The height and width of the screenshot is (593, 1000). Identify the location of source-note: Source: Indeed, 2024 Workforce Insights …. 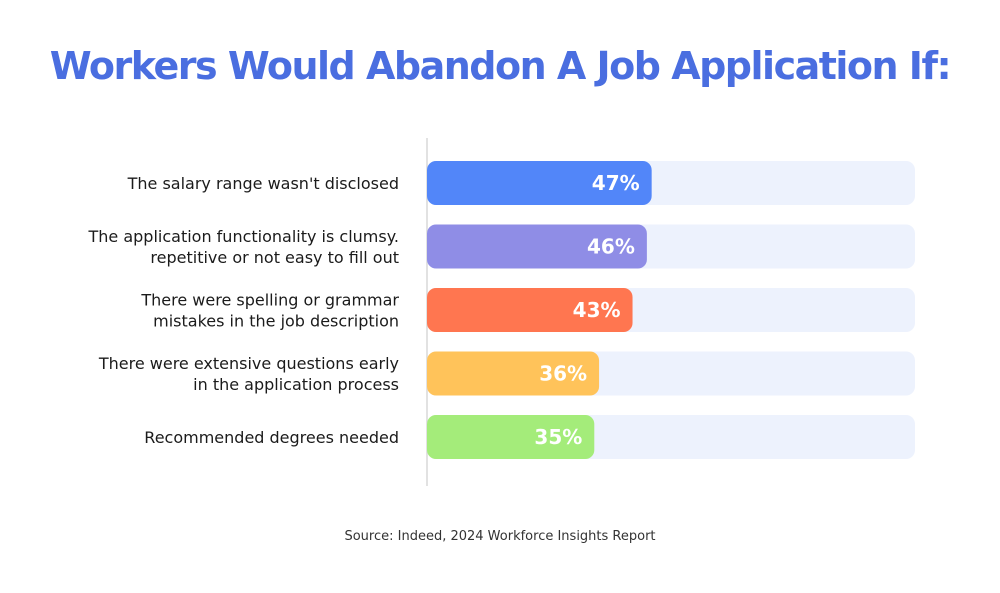
(500, 536).